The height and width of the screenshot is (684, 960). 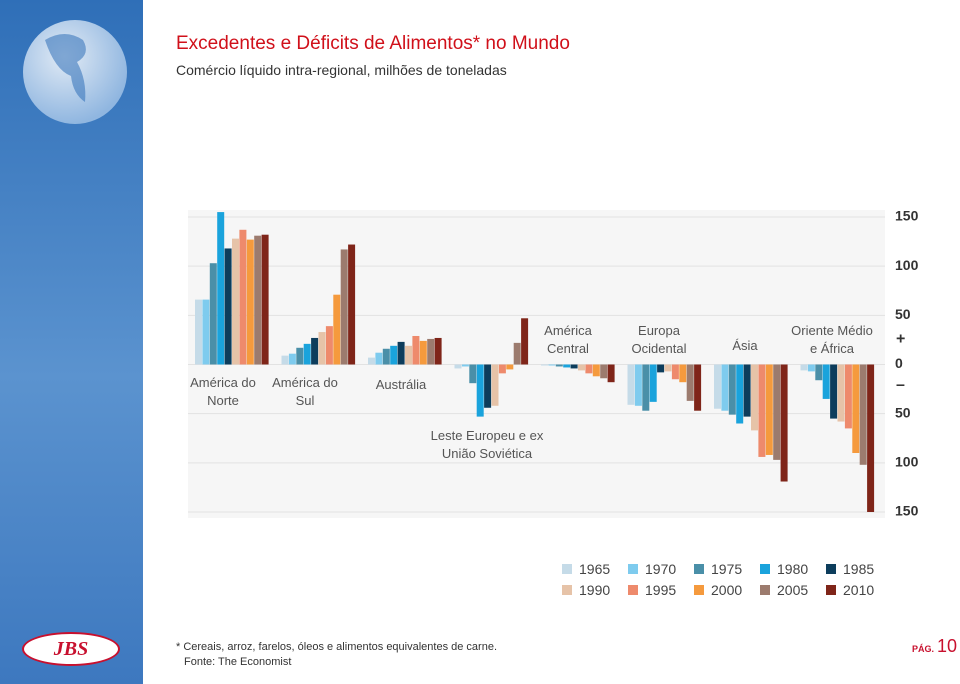 What do you see at coordinates (71, 342) in the screenshot?
I see `sidebar` at bounding box center [71, 342].